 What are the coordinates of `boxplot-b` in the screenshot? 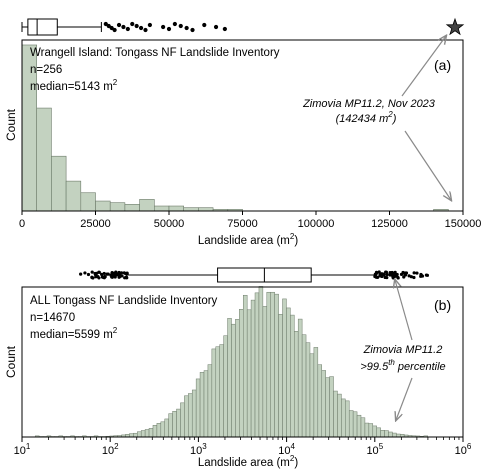 It's located at (251, 275).